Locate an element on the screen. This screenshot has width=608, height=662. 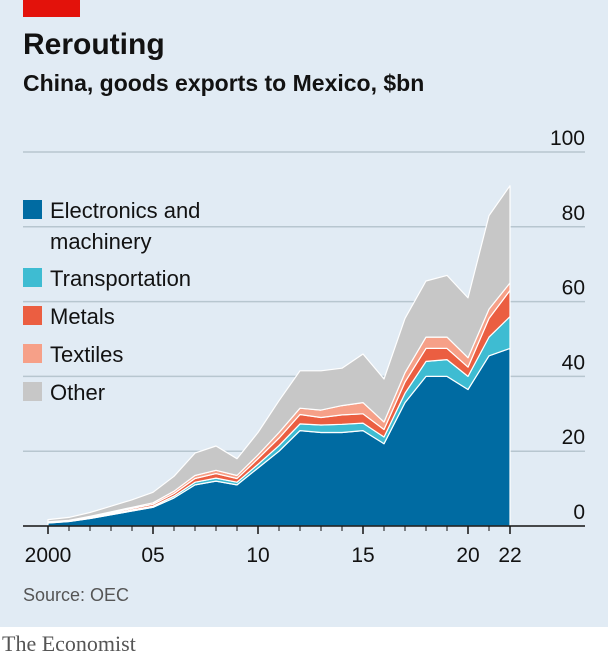
y-tick-label-100: 100 is located at coordinates (567, 138).